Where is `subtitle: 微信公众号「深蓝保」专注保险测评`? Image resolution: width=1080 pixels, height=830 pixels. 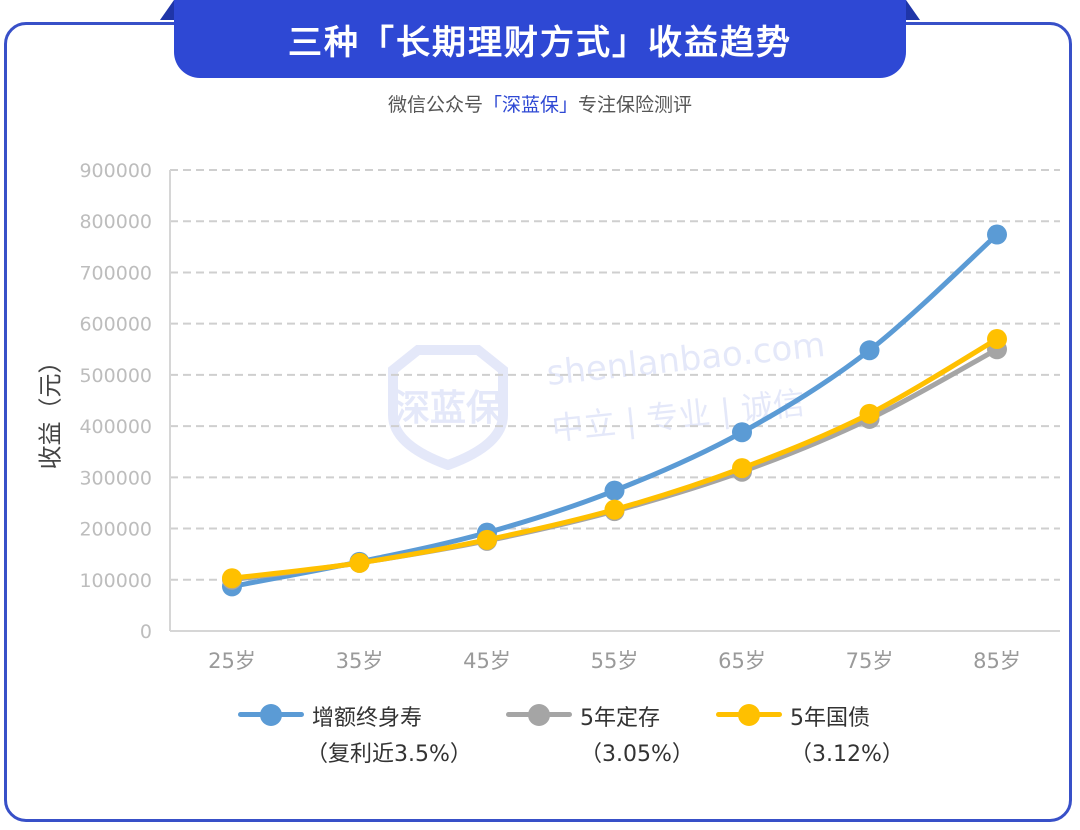
subtitle: 微信公众号「深蓝保」专注保险测评 is located at coordinates (540, 103).